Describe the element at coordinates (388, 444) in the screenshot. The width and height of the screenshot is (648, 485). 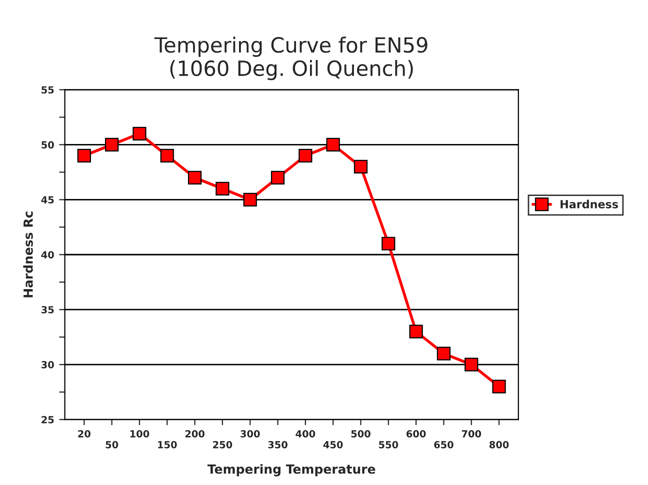
I see `x-tick-label: 550` at that location.